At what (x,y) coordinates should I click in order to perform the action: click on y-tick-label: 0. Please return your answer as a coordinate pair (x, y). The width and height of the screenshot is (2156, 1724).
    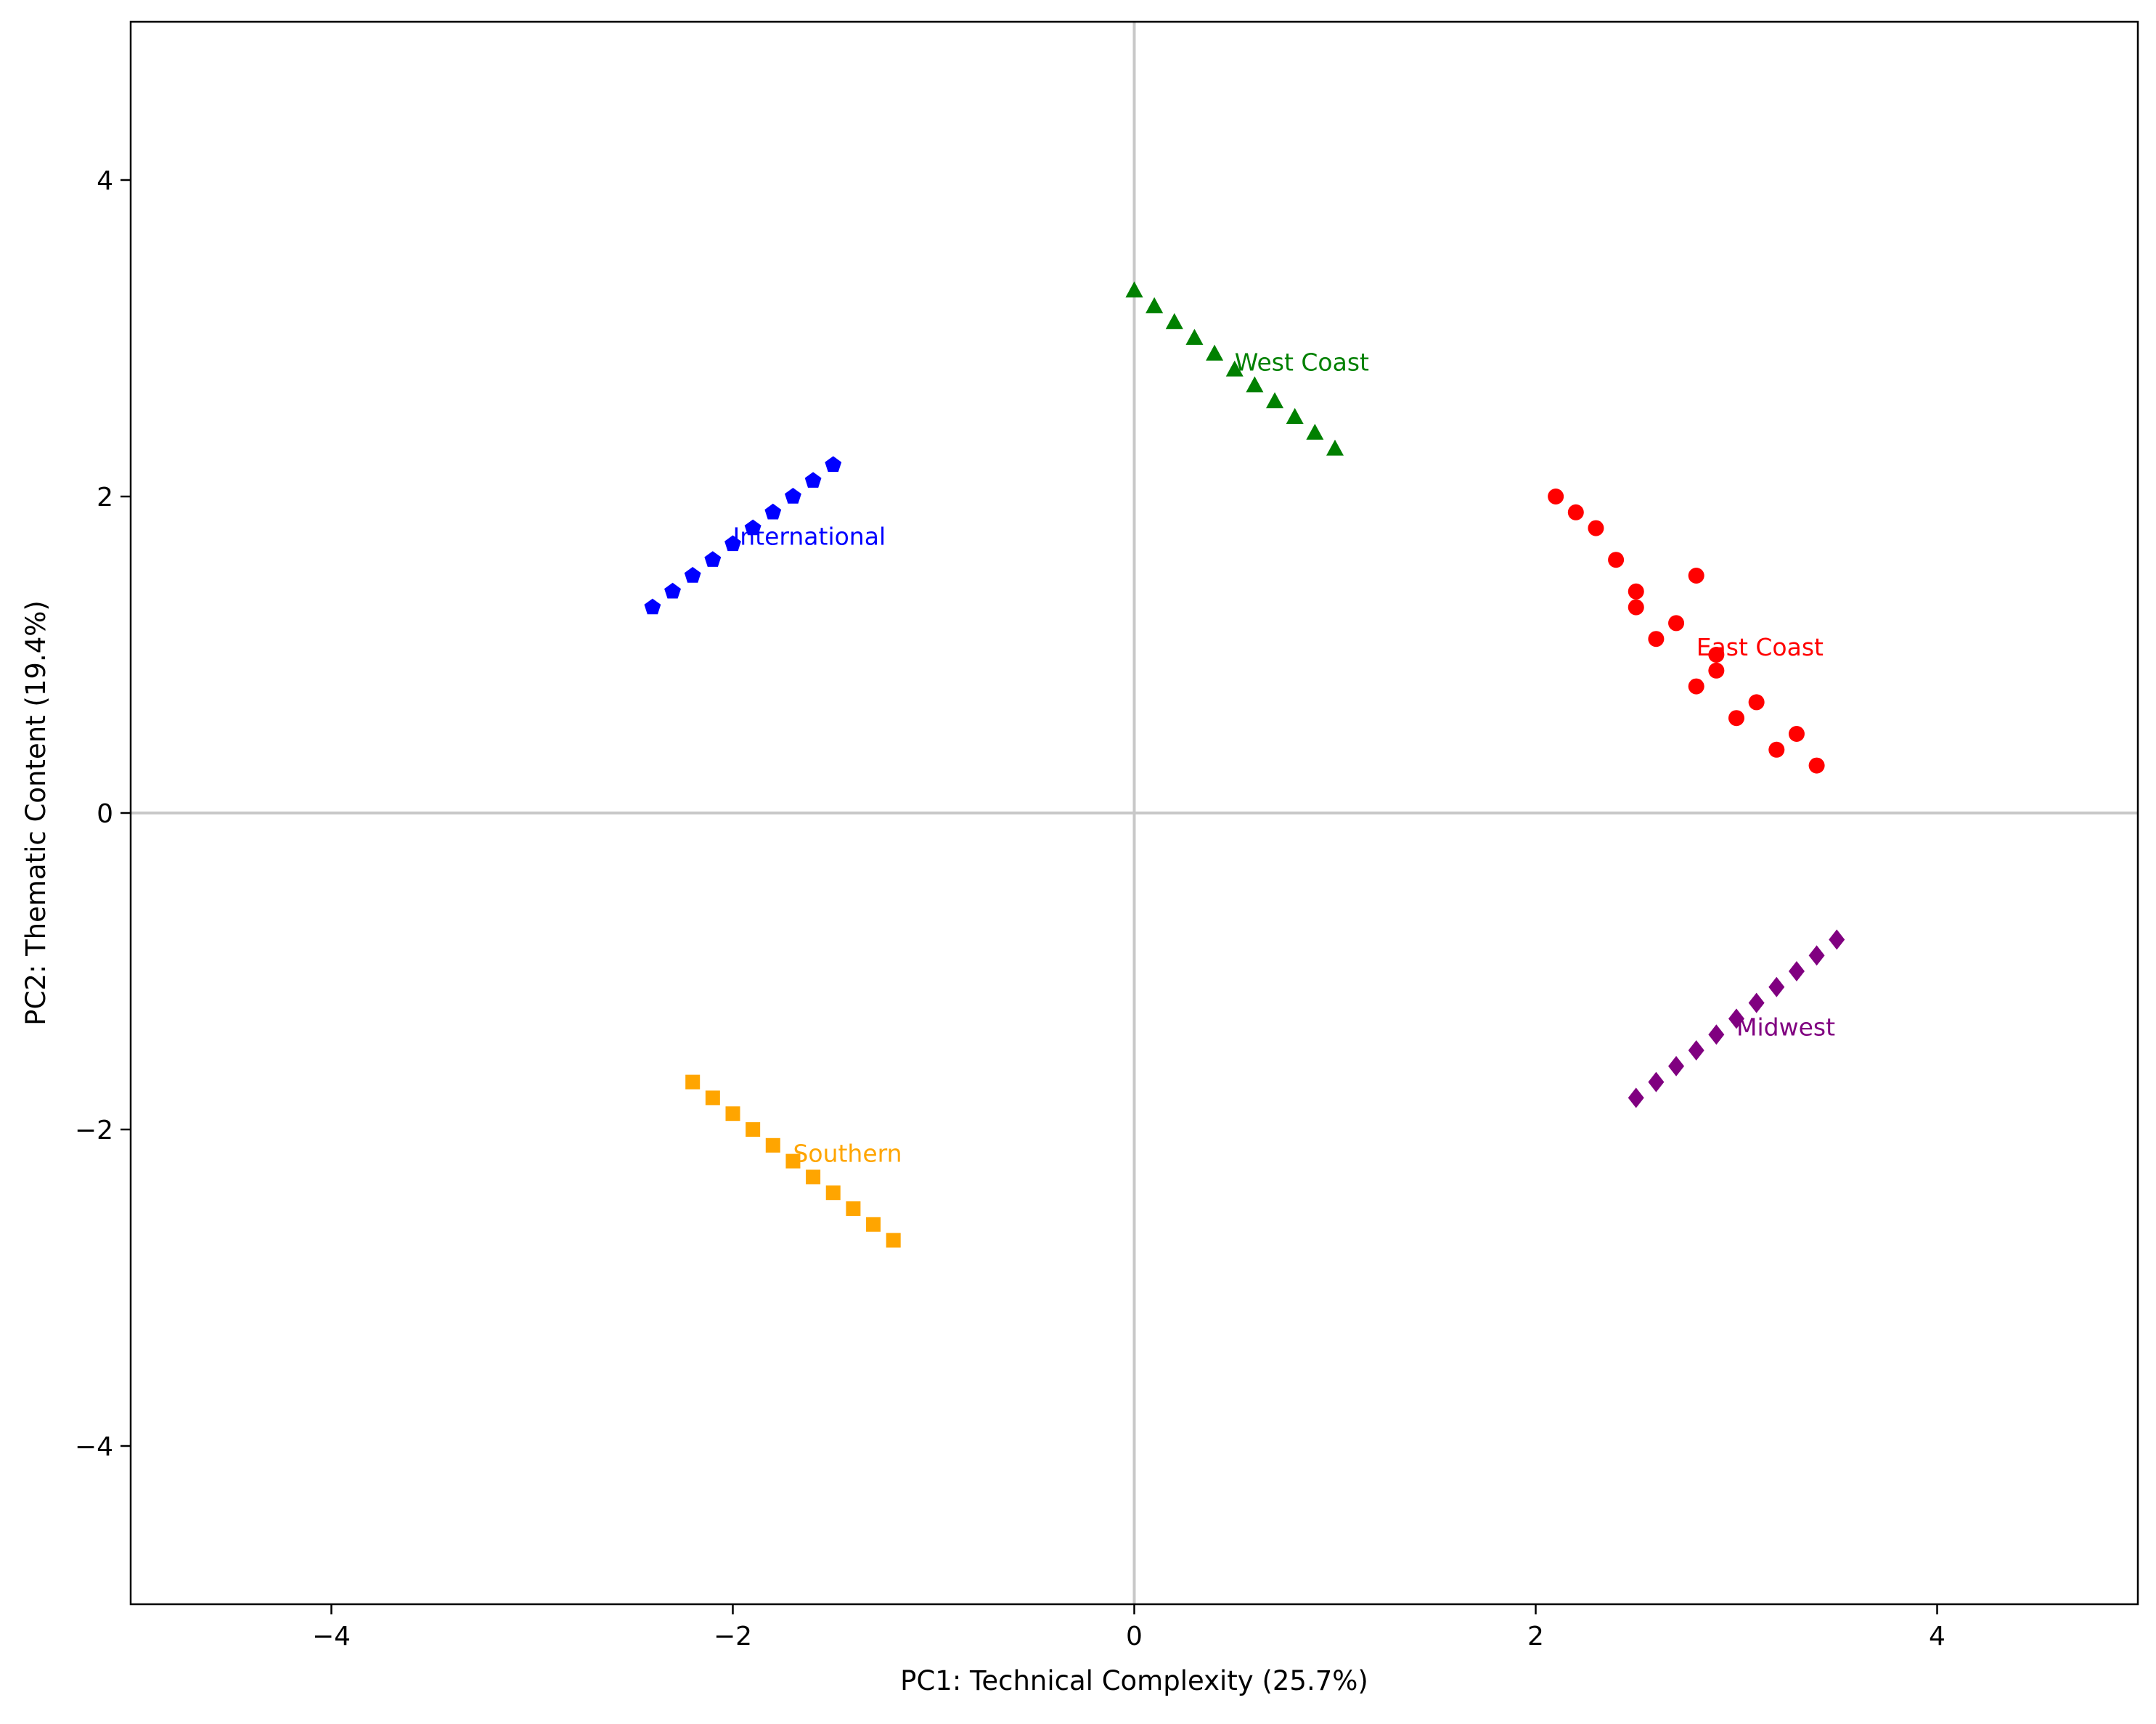
    Looking at the image, I should click on (105, 814).